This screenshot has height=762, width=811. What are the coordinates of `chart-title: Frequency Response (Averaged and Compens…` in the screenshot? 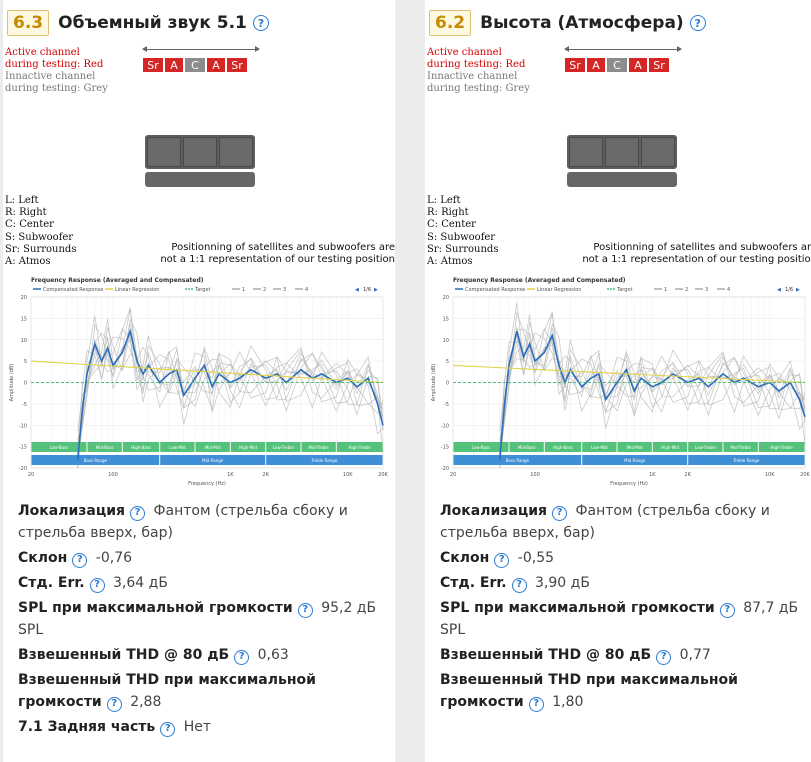 It's located at (539, 280).